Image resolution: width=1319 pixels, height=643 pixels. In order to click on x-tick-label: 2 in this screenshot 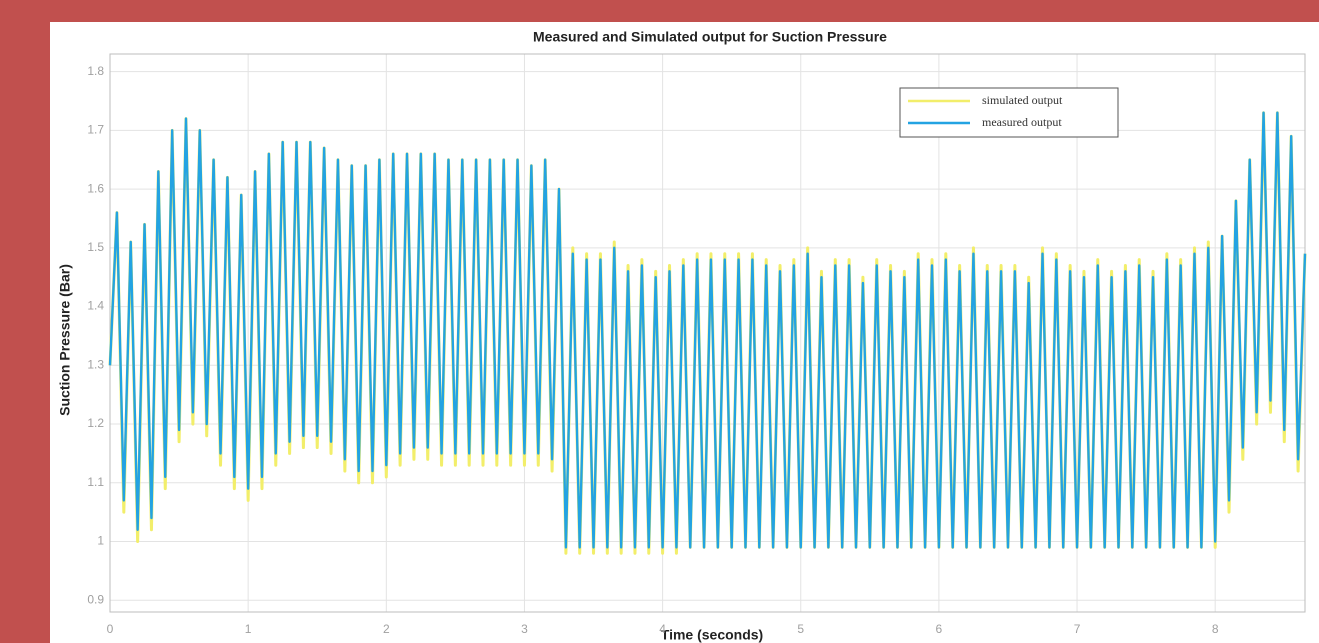, I will do `click(386, 629)`.